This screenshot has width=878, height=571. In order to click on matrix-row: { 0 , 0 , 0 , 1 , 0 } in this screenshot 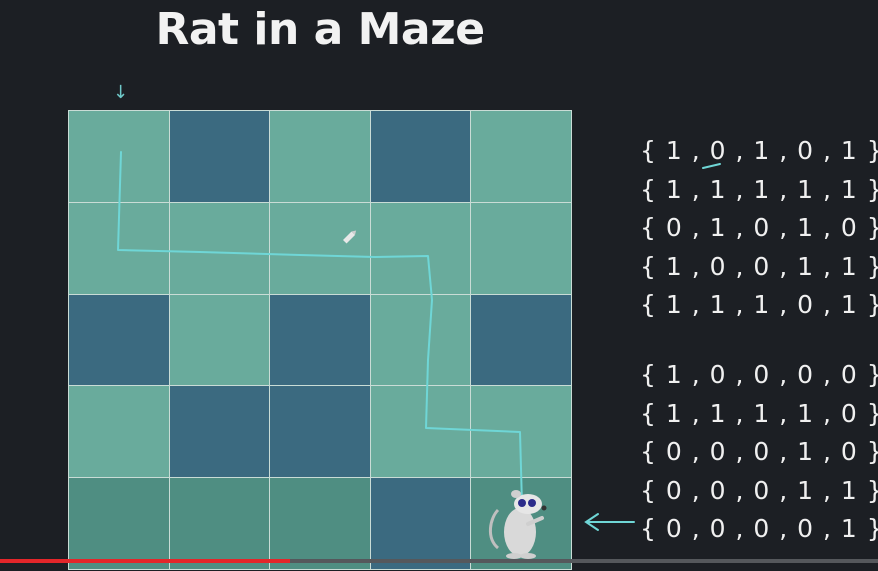, I will do `click(759, 451)`.